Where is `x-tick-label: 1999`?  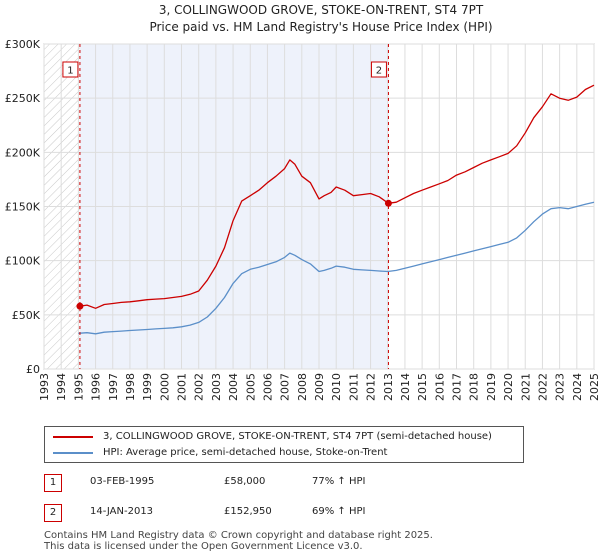 x-tick-label: 1999 is located at coordinates (147, 387).